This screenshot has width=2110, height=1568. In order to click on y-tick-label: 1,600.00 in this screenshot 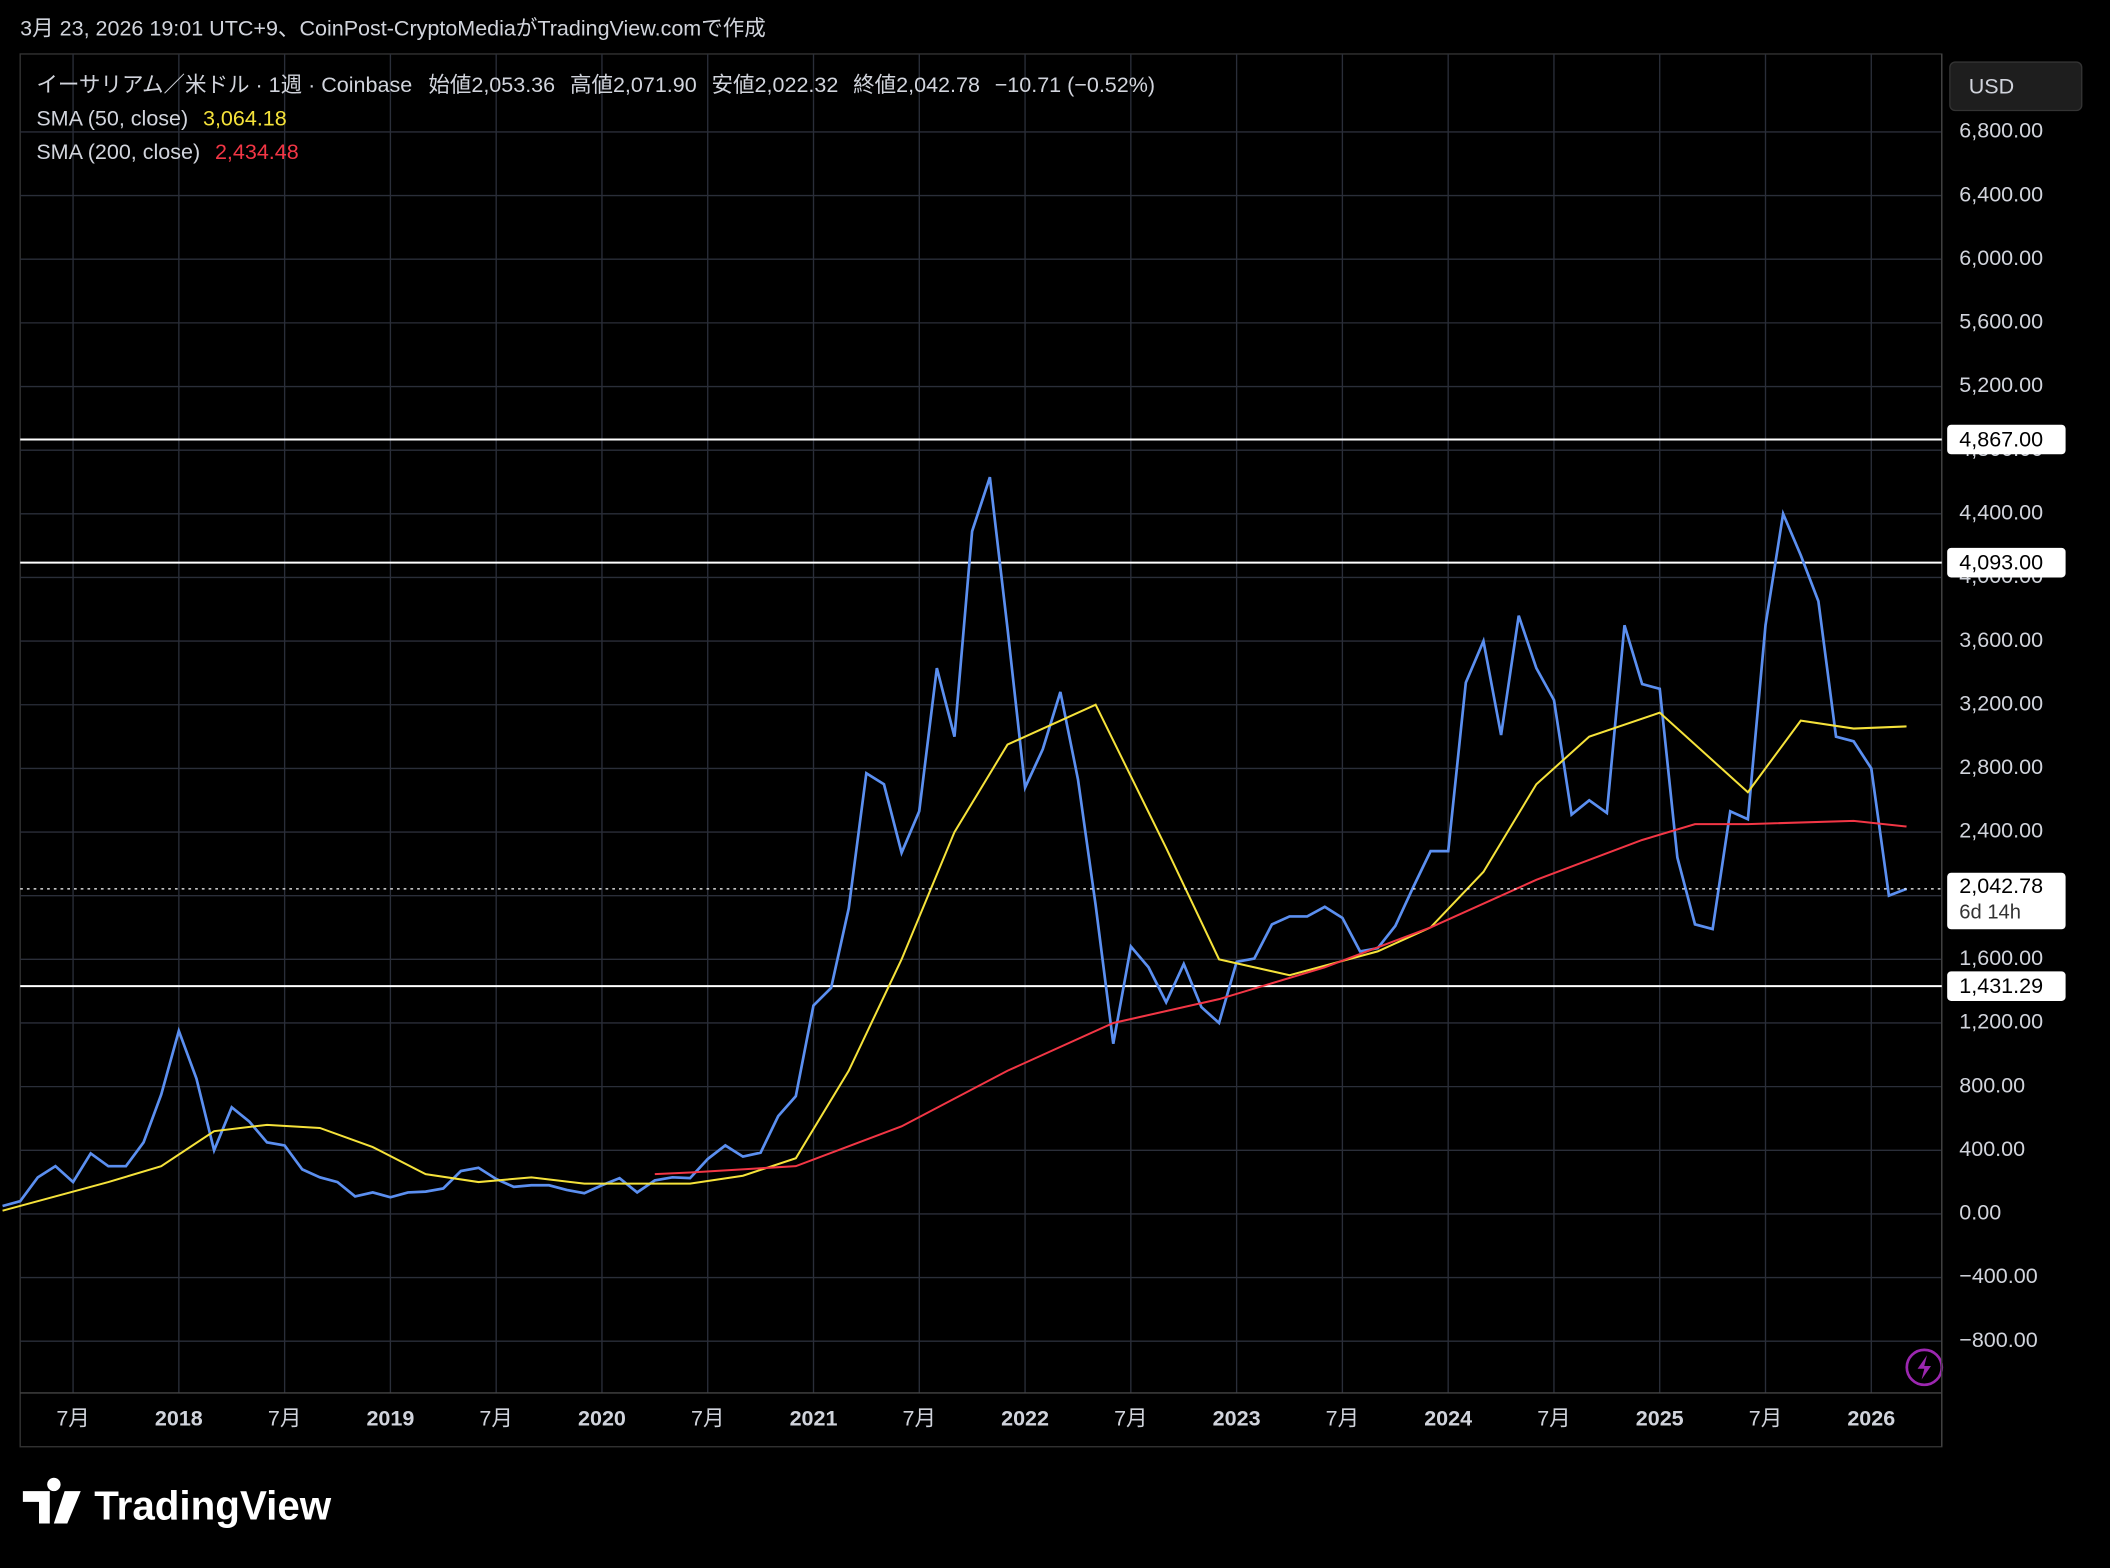, I will do `click(2001, 958)`.